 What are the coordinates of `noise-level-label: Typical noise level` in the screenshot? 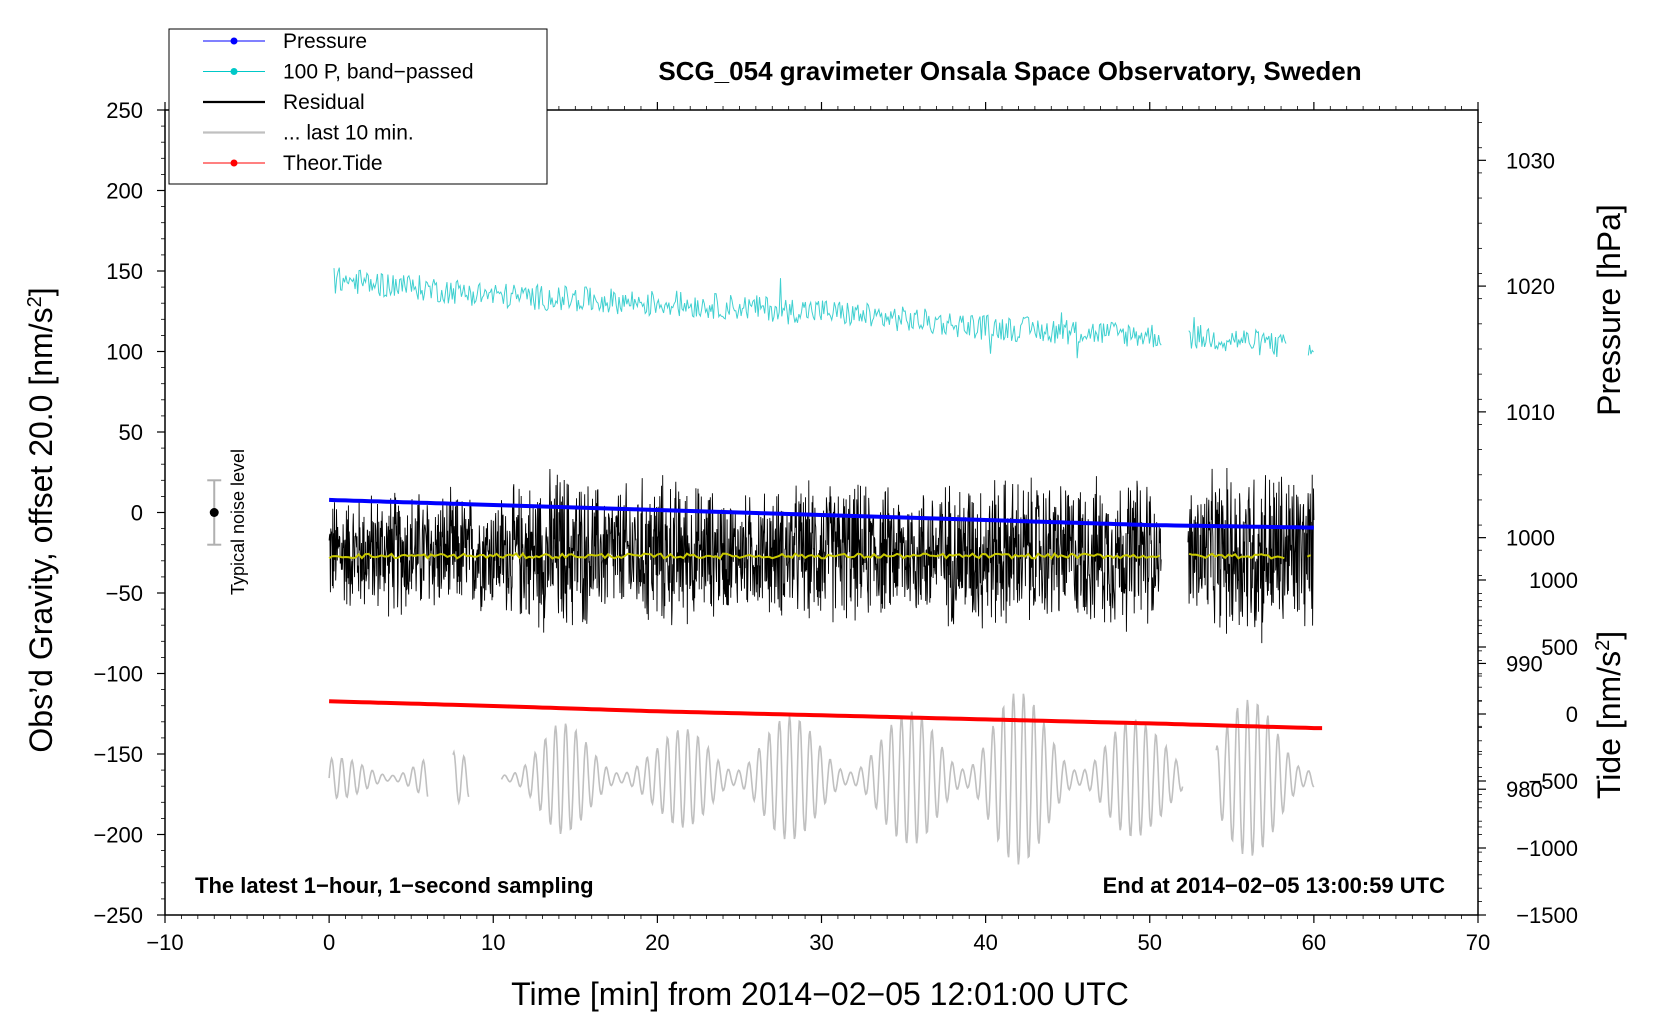 It's located at (238, 522).